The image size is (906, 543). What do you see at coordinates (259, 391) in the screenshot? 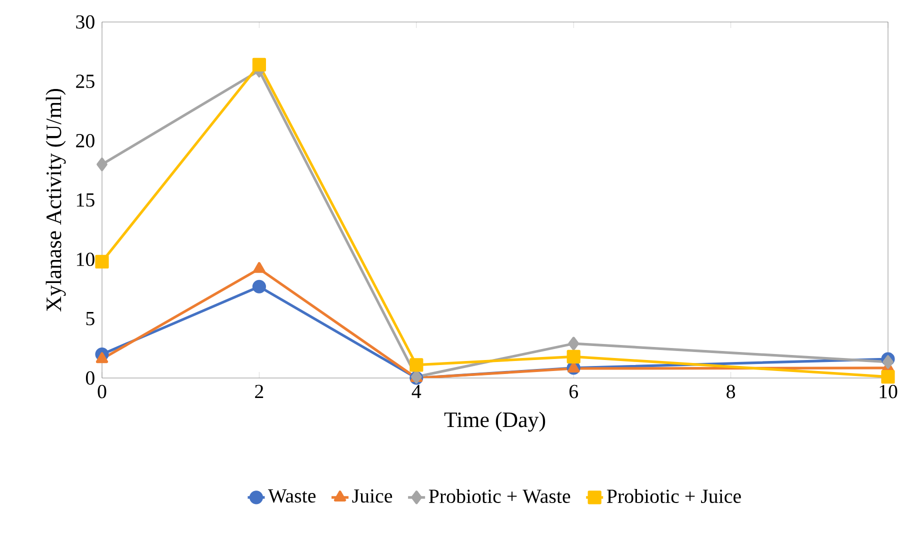
I see `x-tick-label: 2` at bounding box center [259, 391].